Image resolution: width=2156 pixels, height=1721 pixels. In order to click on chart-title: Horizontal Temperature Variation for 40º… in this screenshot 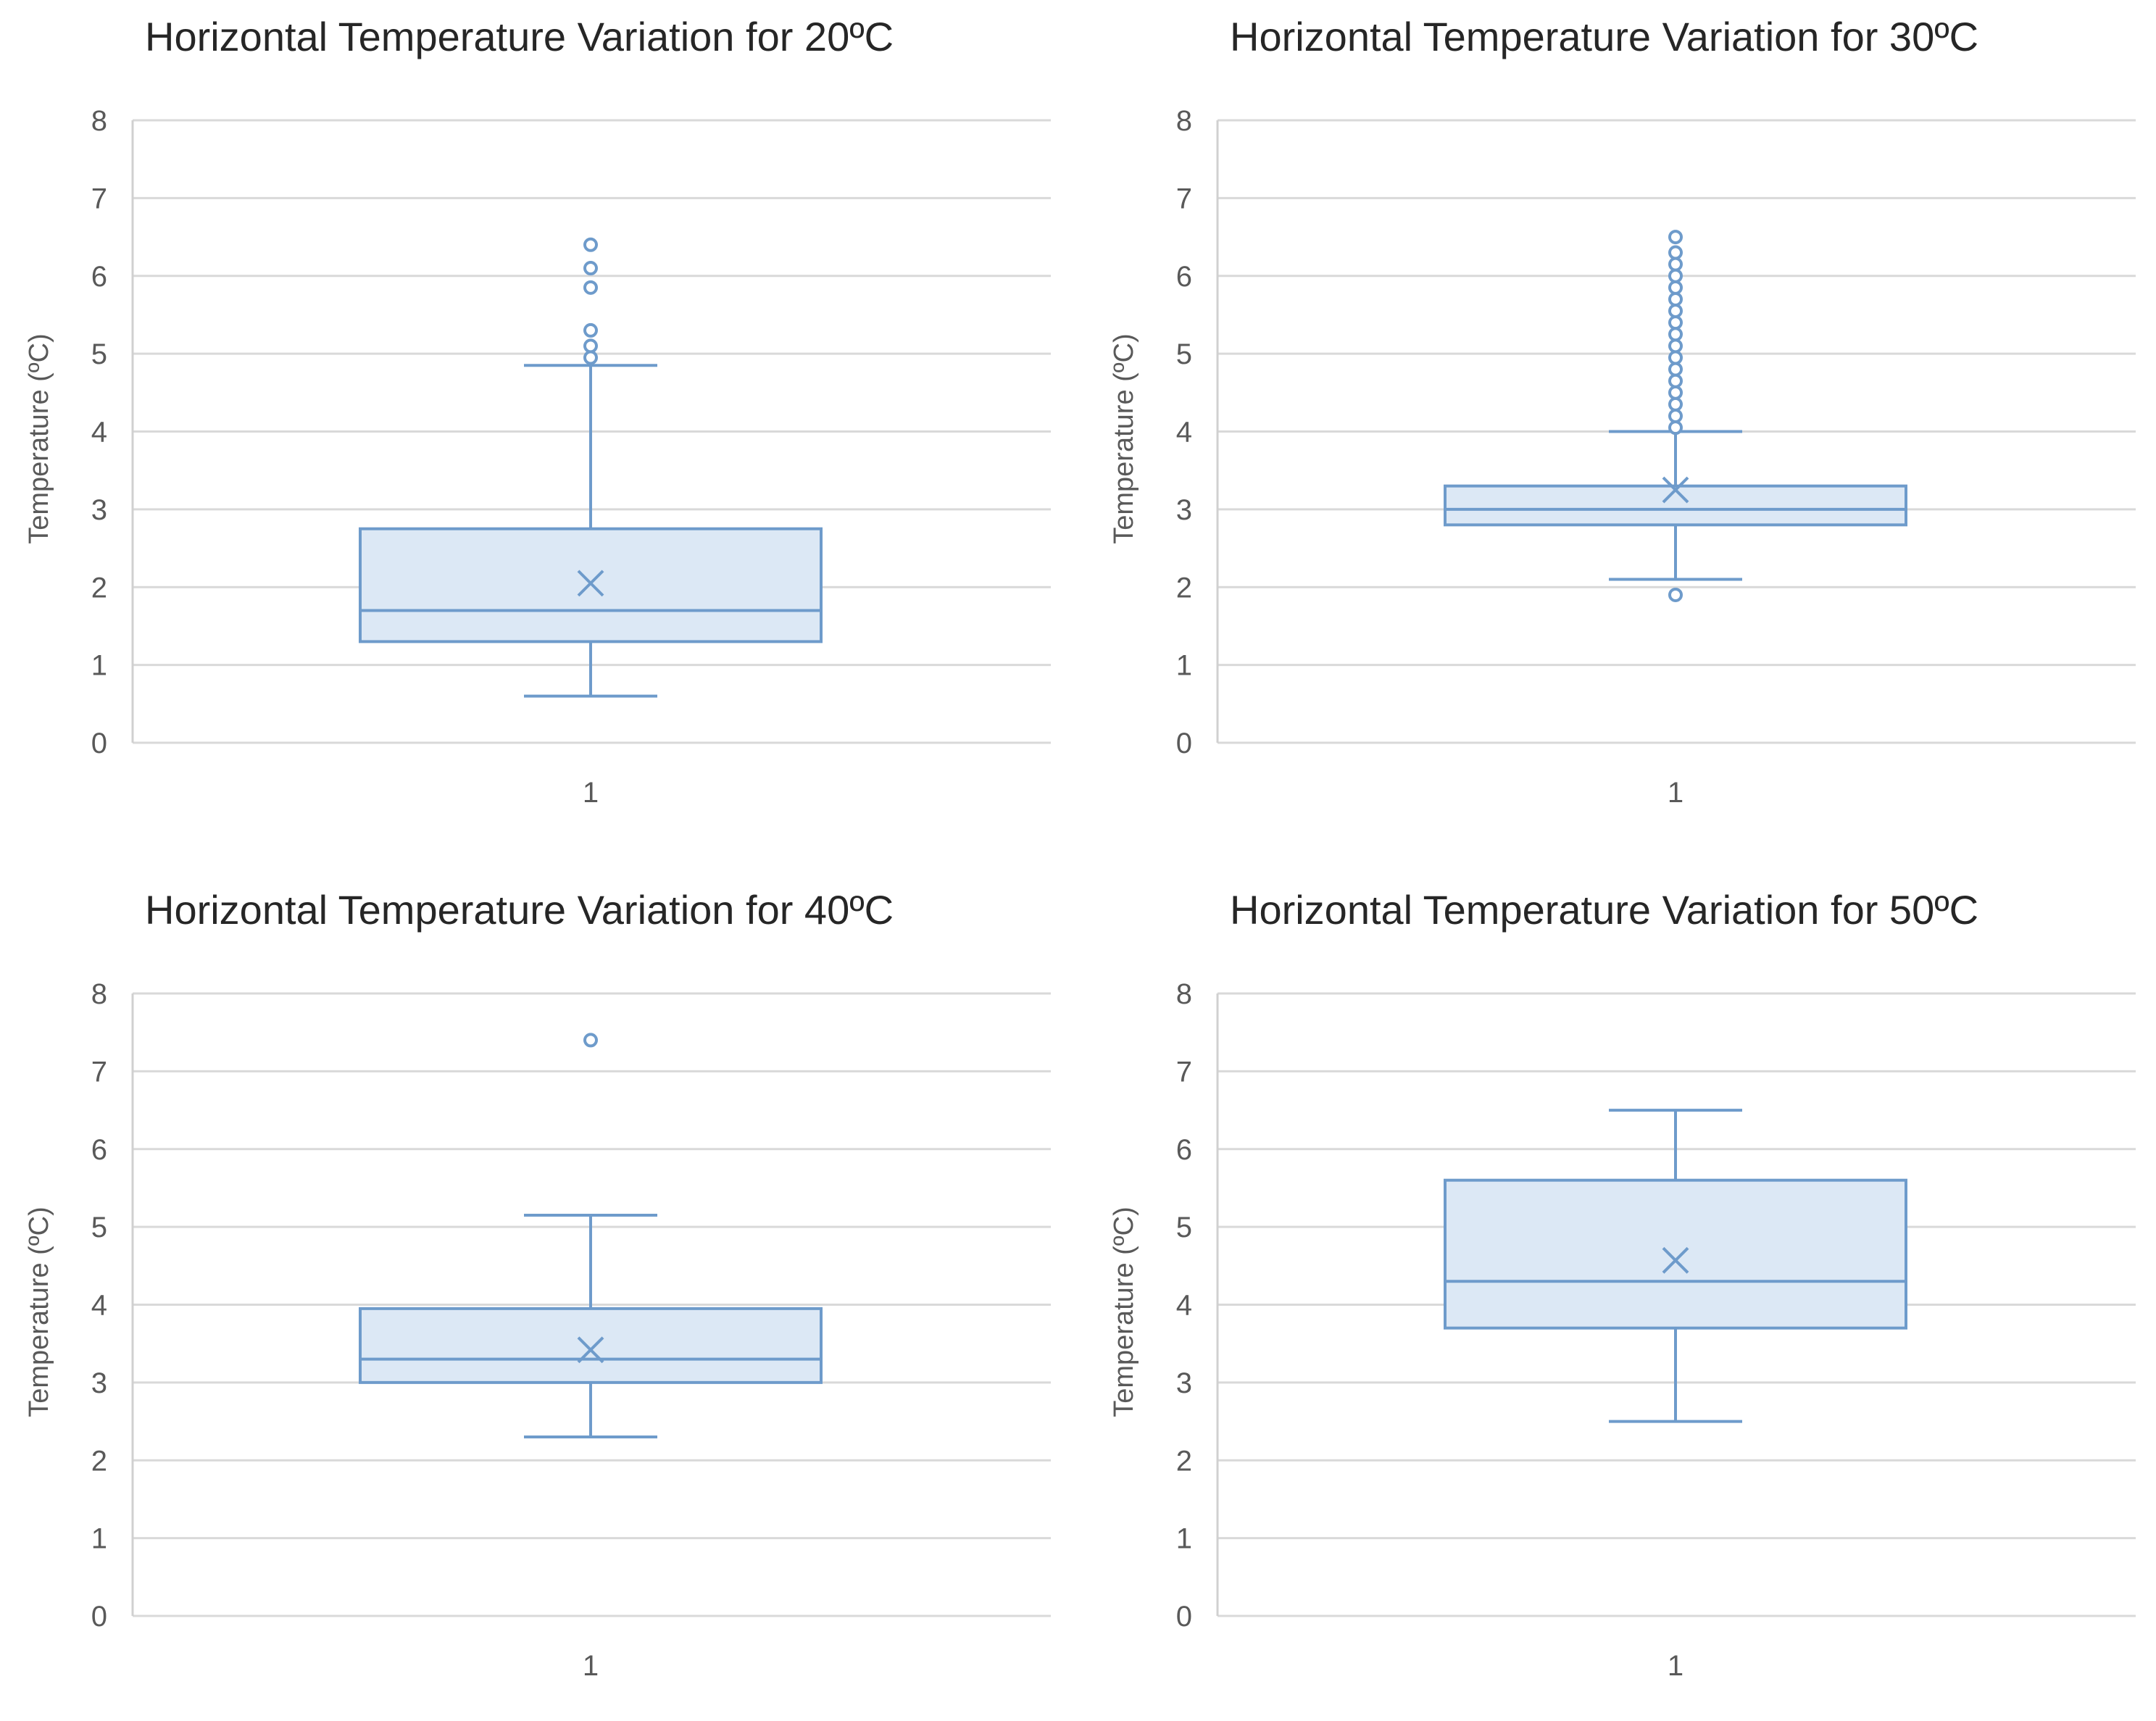, I will do `click(519, 910)`.